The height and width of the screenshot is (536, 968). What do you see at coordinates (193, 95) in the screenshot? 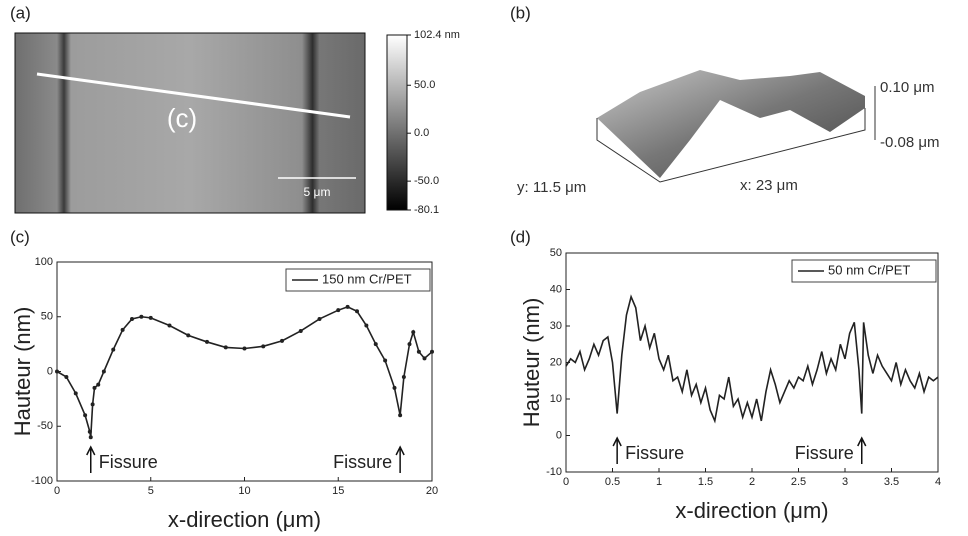
I see `profile-line` at bounding box center [193, 95].